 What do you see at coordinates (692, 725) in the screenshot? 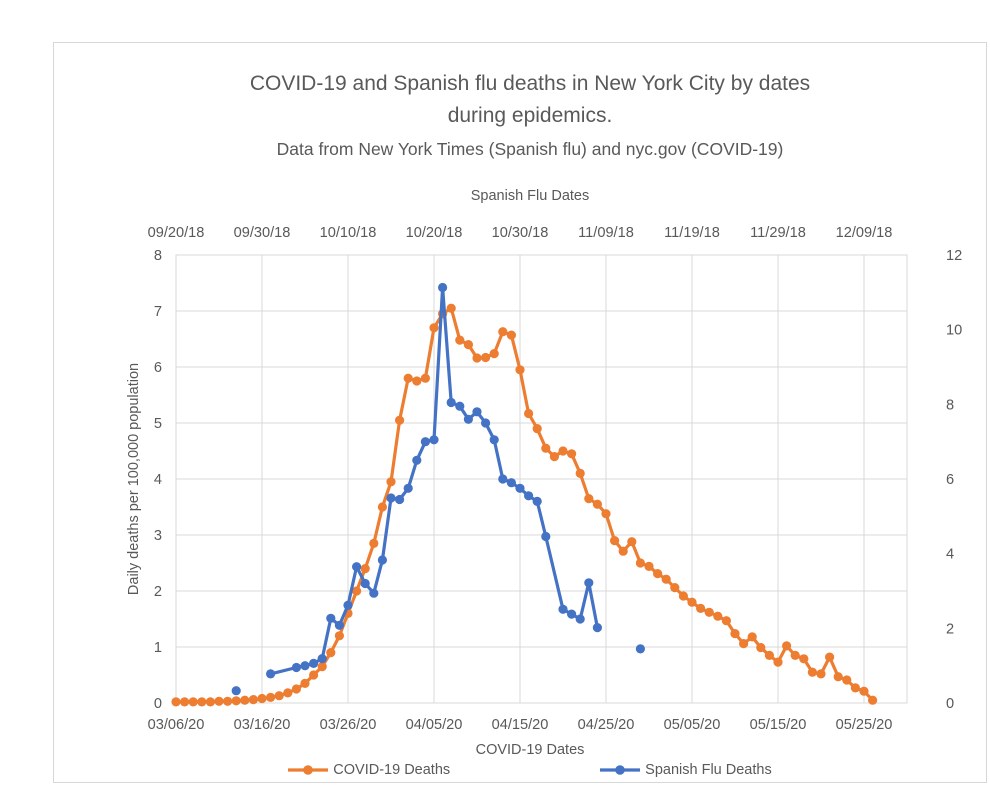
I see `bottom-axis-tick-label: 05/05/20` at bounding box center [692, 725].